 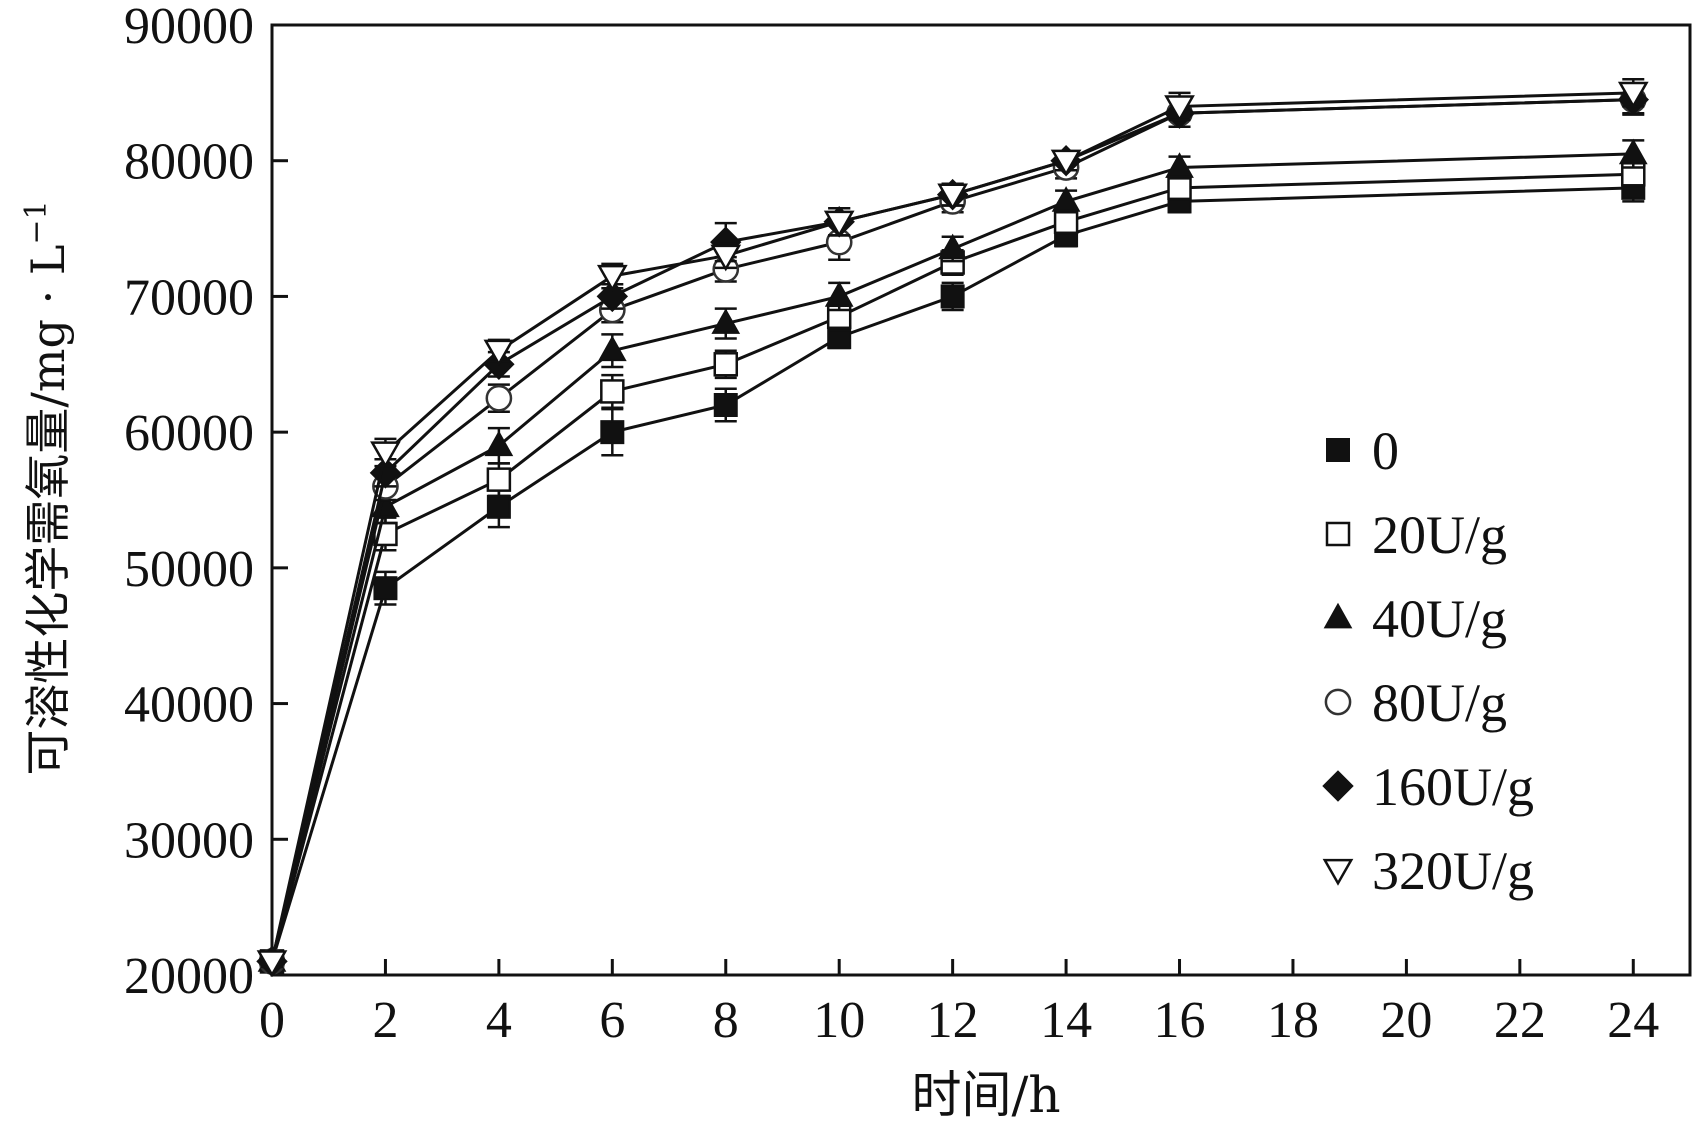 I want to click on x-tick-label: 14, so click(x=1066, y=1020).